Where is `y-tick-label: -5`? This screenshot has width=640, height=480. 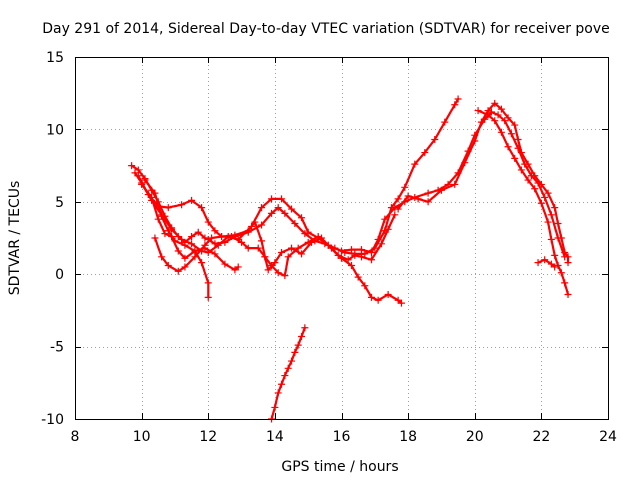 y-tick-label: -5 is located at coordinates (57, 348).